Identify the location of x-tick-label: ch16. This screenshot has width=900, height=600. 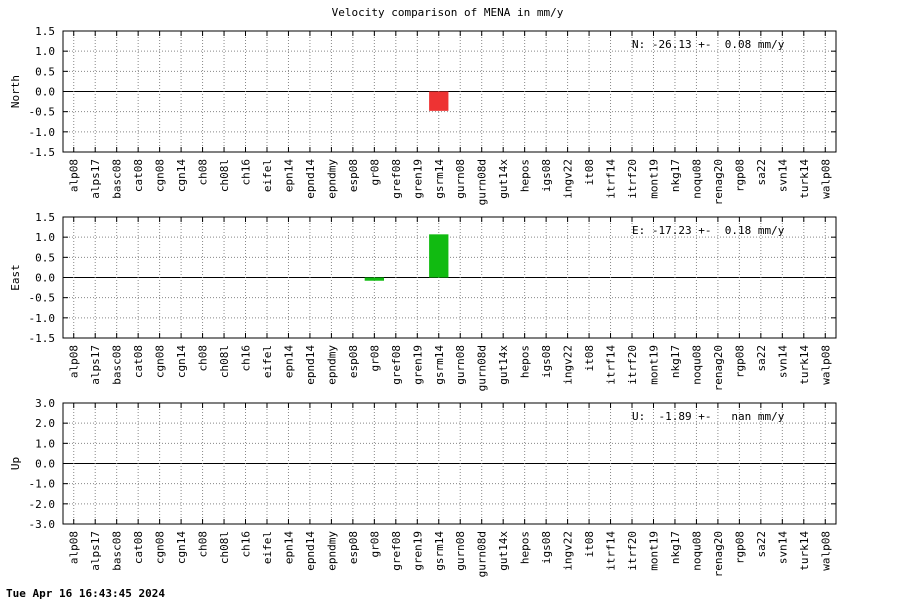
(246, 544).